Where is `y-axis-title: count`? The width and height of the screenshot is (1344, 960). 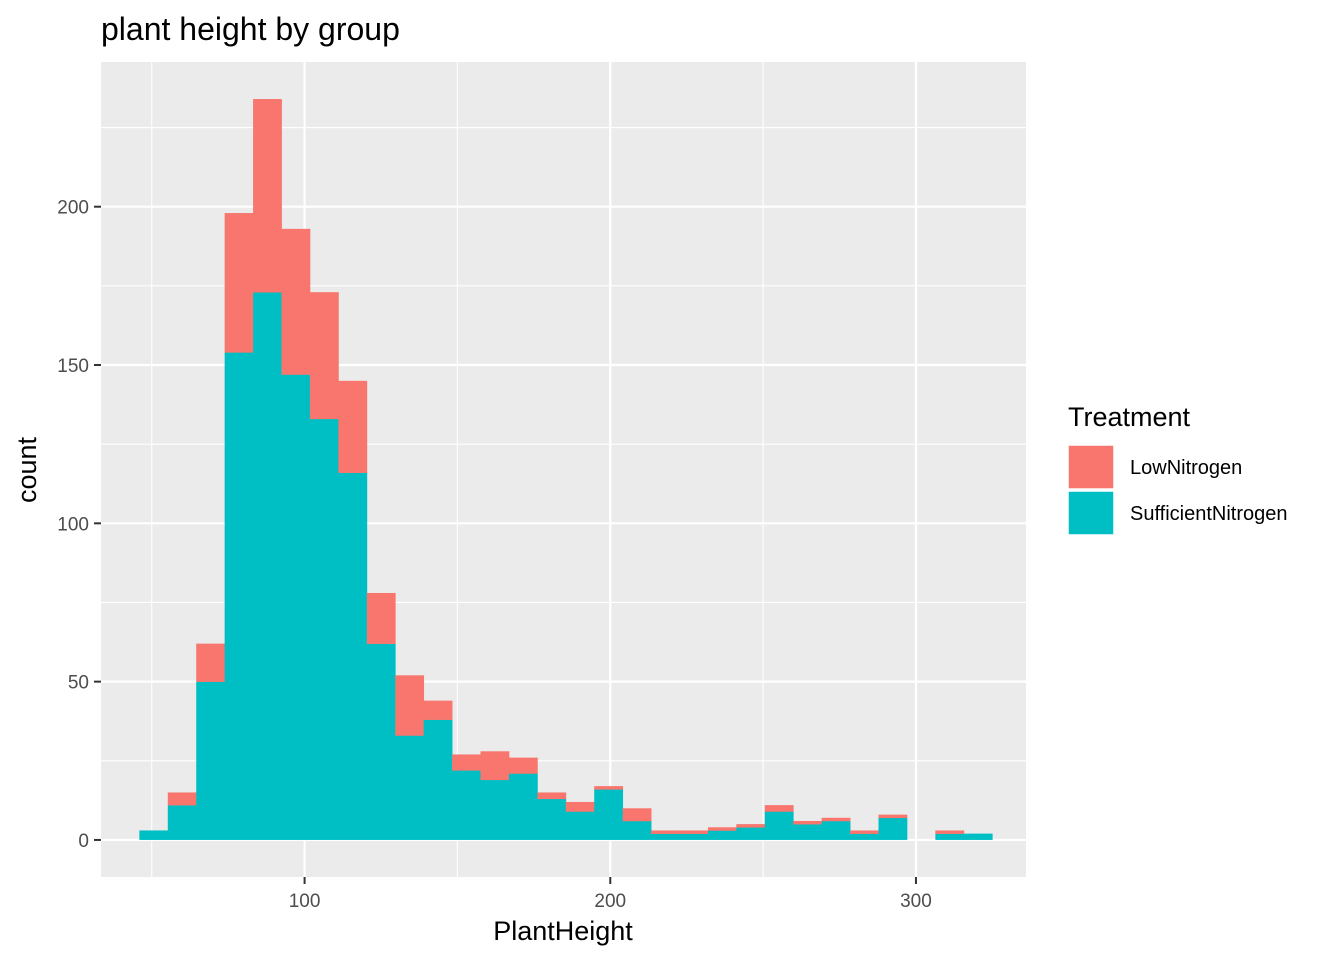
y-axis-title: count is located at coordinates (27, 469).